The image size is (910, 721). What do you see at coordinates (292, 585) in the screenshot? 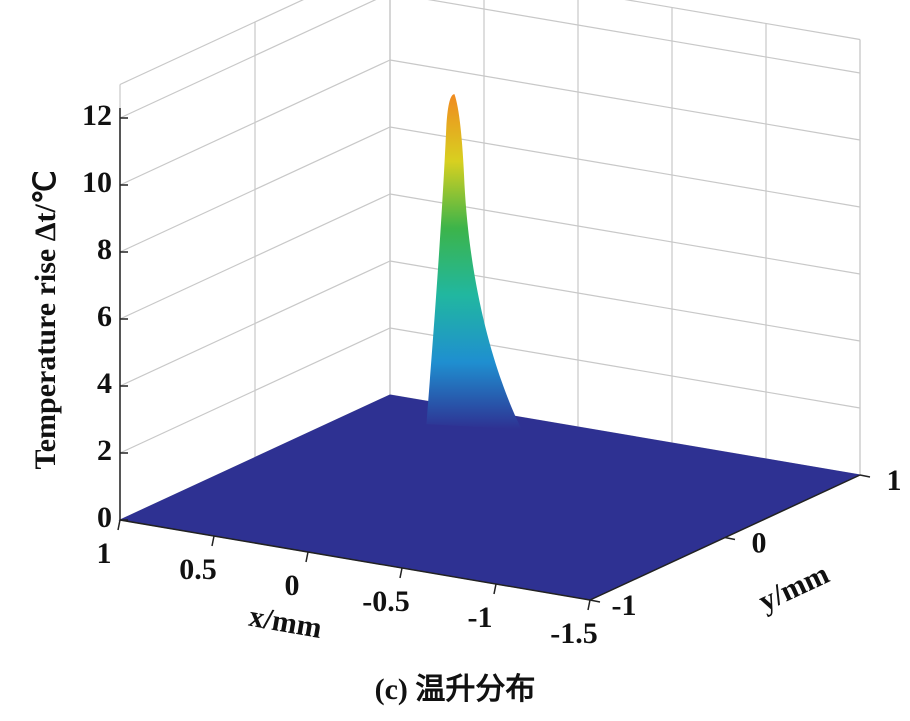
I see `x-tick-label: 0` at bounding box center [292, 585].